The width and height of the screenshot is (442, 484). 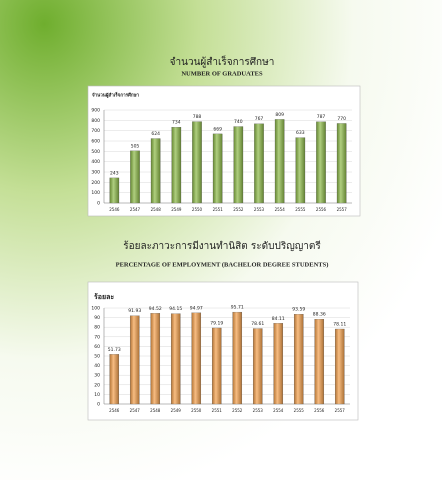 I want to click on data-label: 633, so click(x=300, y=133).